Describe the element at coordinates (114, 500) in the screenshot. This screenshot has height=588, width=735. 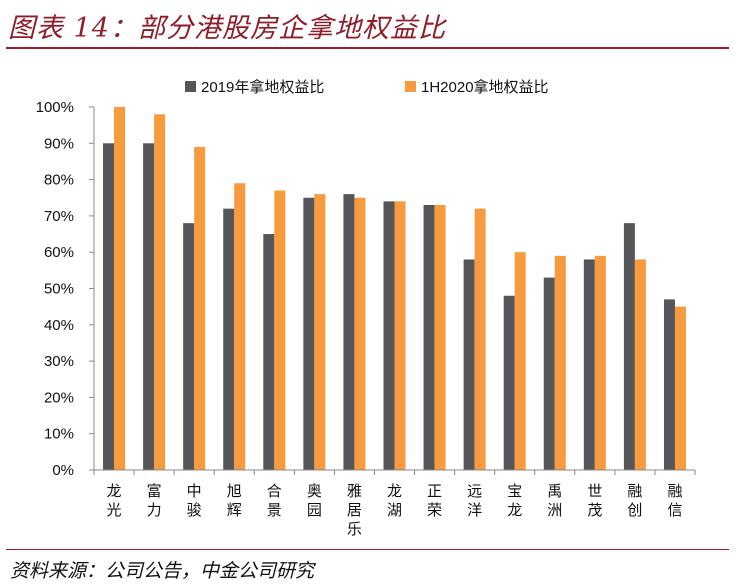
I see `category-label: 龙光` at that location.